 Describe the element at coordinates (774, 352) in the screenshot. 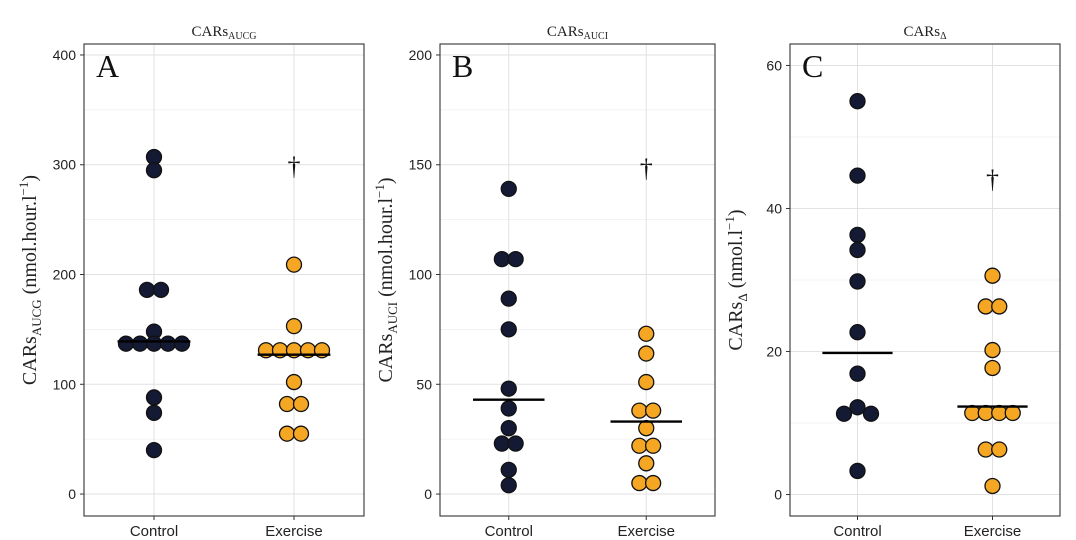

I see `y-tick-label: 20` at that location.